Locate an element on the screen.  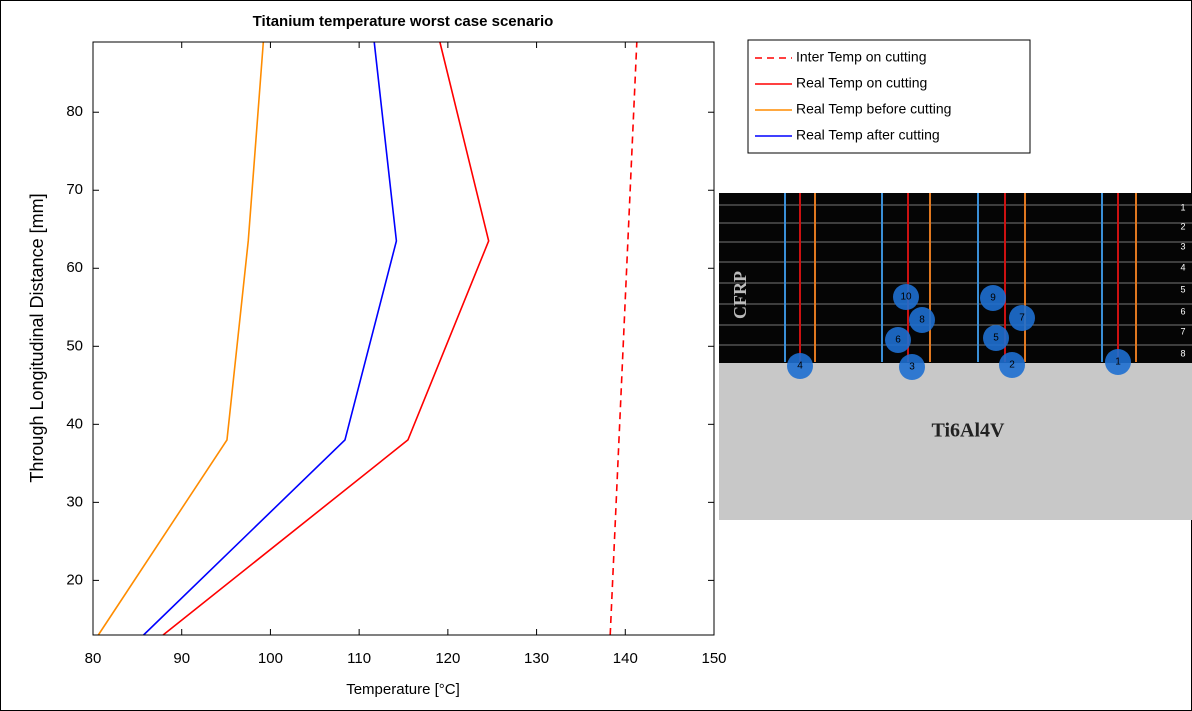
y-tick-label: 50 is located at coordinates (74, 345).